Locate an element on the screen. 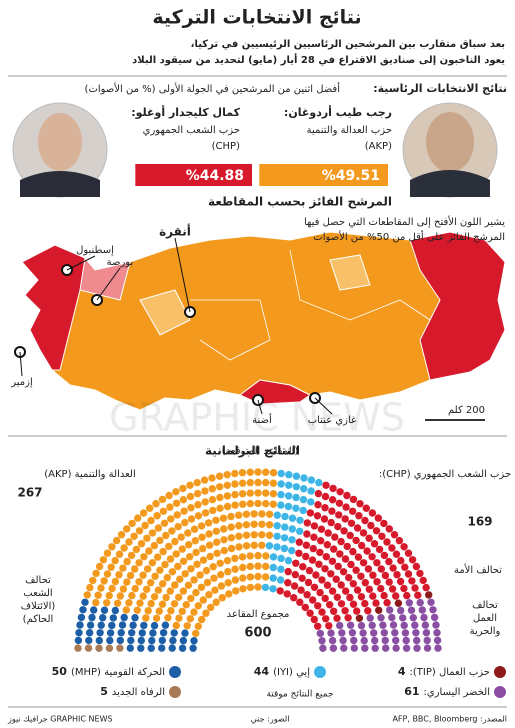 The image size is (515, 728). photo-credit: الصور: جتي is located at coordinates (270, 719).